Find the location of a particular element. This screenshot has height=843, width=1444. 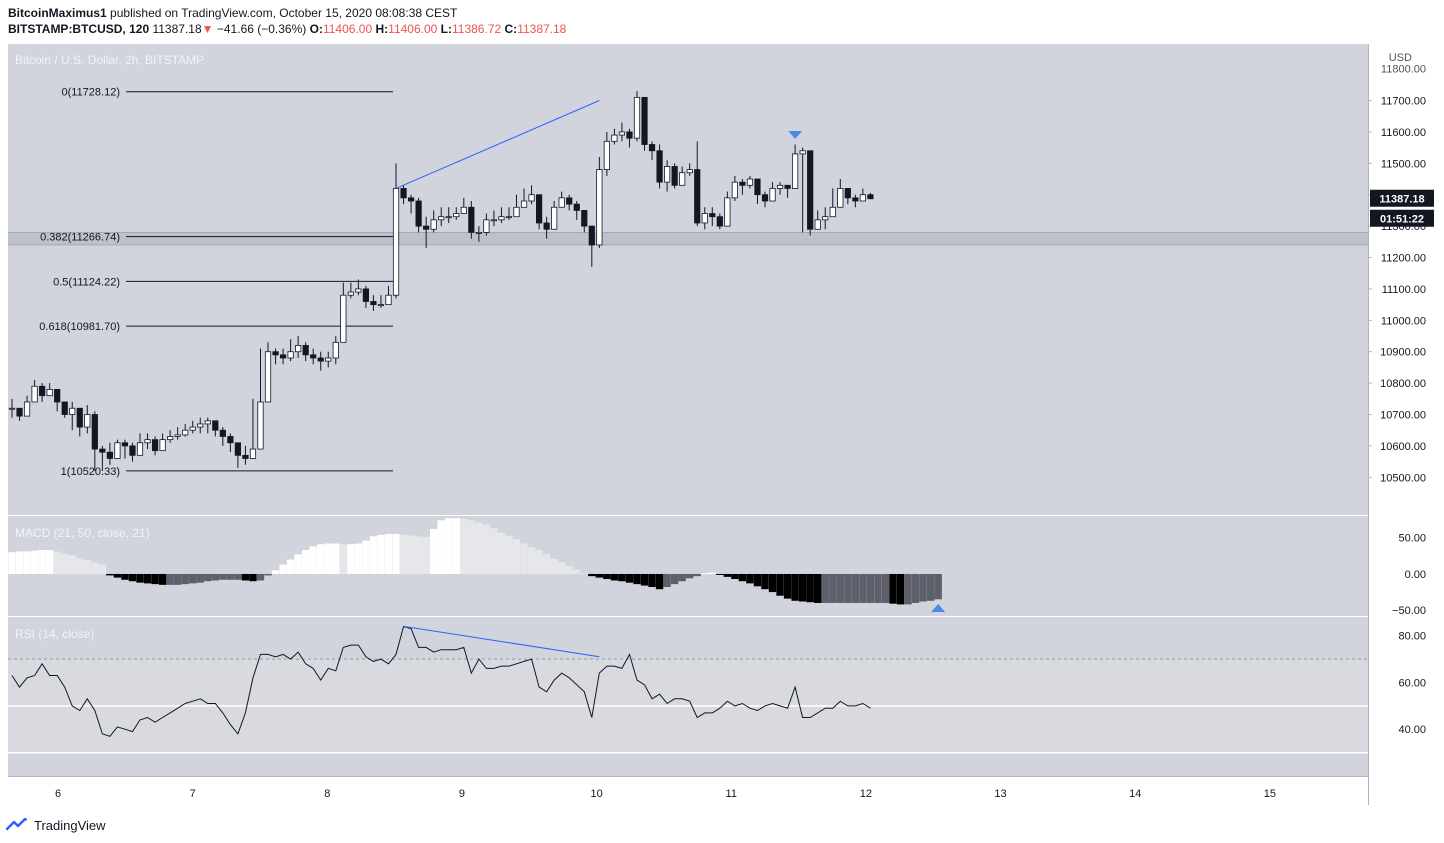

fib-level-label: 0.618(10981.70) is located at coordinates (79, 327).